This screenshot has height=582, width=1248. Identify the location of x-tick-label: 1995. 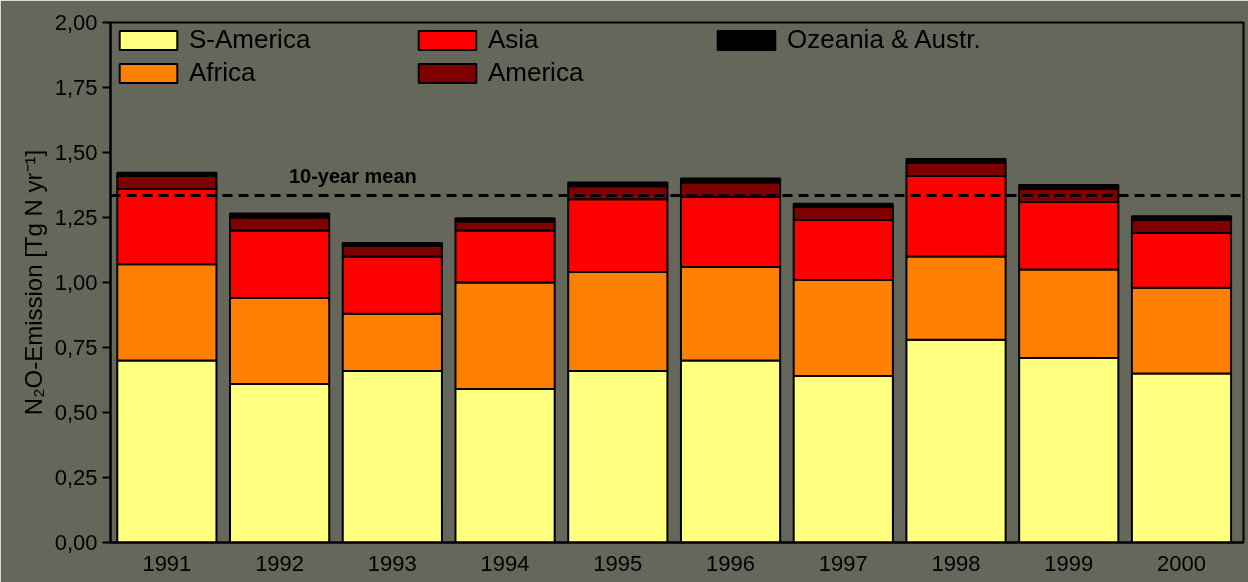
(618, 563).